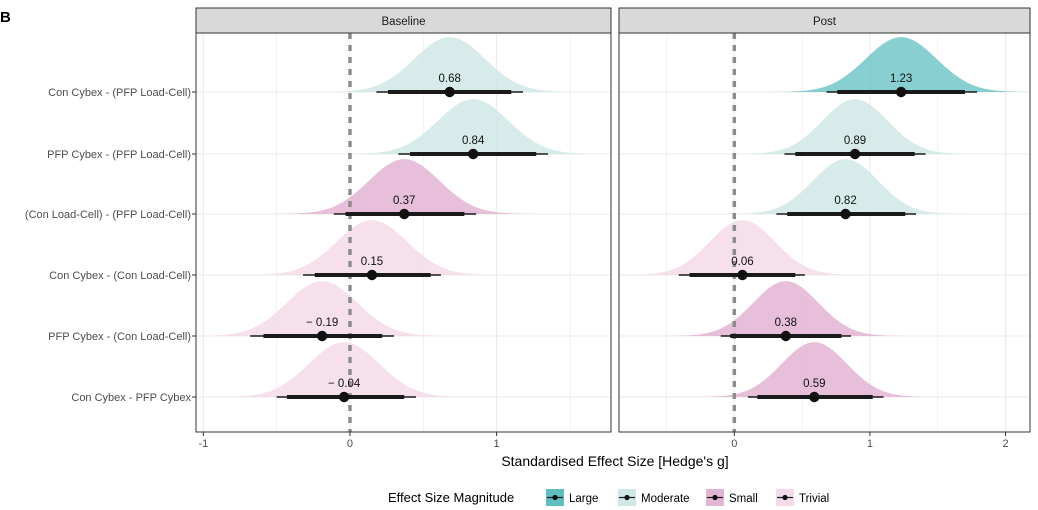 The image size is (1038, 510). Describe the element at coordinates (743, 499) in the screenshot. I see `legend-label: Small` at that location.